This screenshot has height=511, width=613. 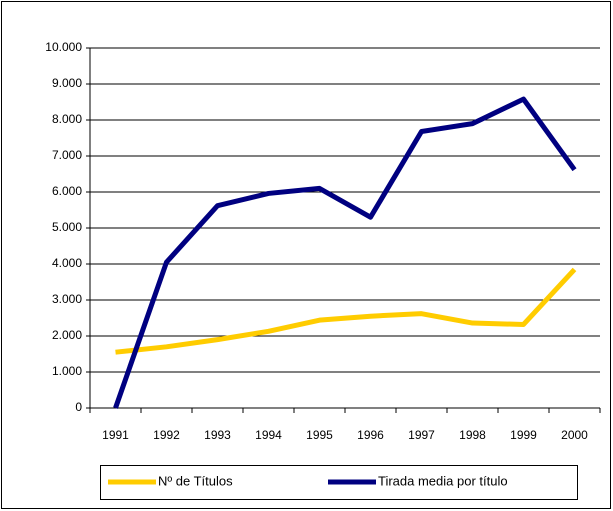 I want to click on x-tick-label: 1998, so click(x=472, y=435).